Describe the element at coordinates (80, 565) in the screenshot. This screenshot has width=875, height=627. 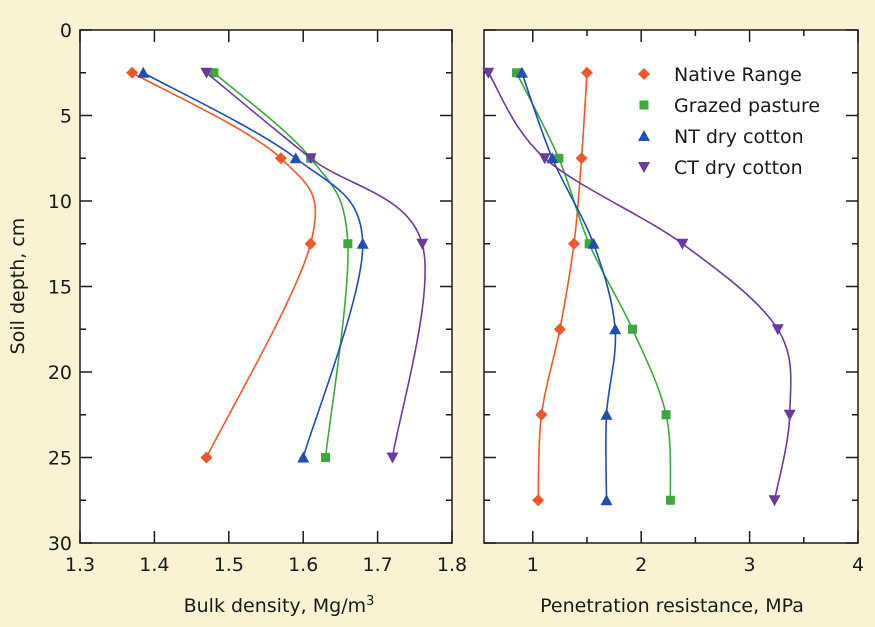
I see `left-x-tick-label: 1.3` at that location.